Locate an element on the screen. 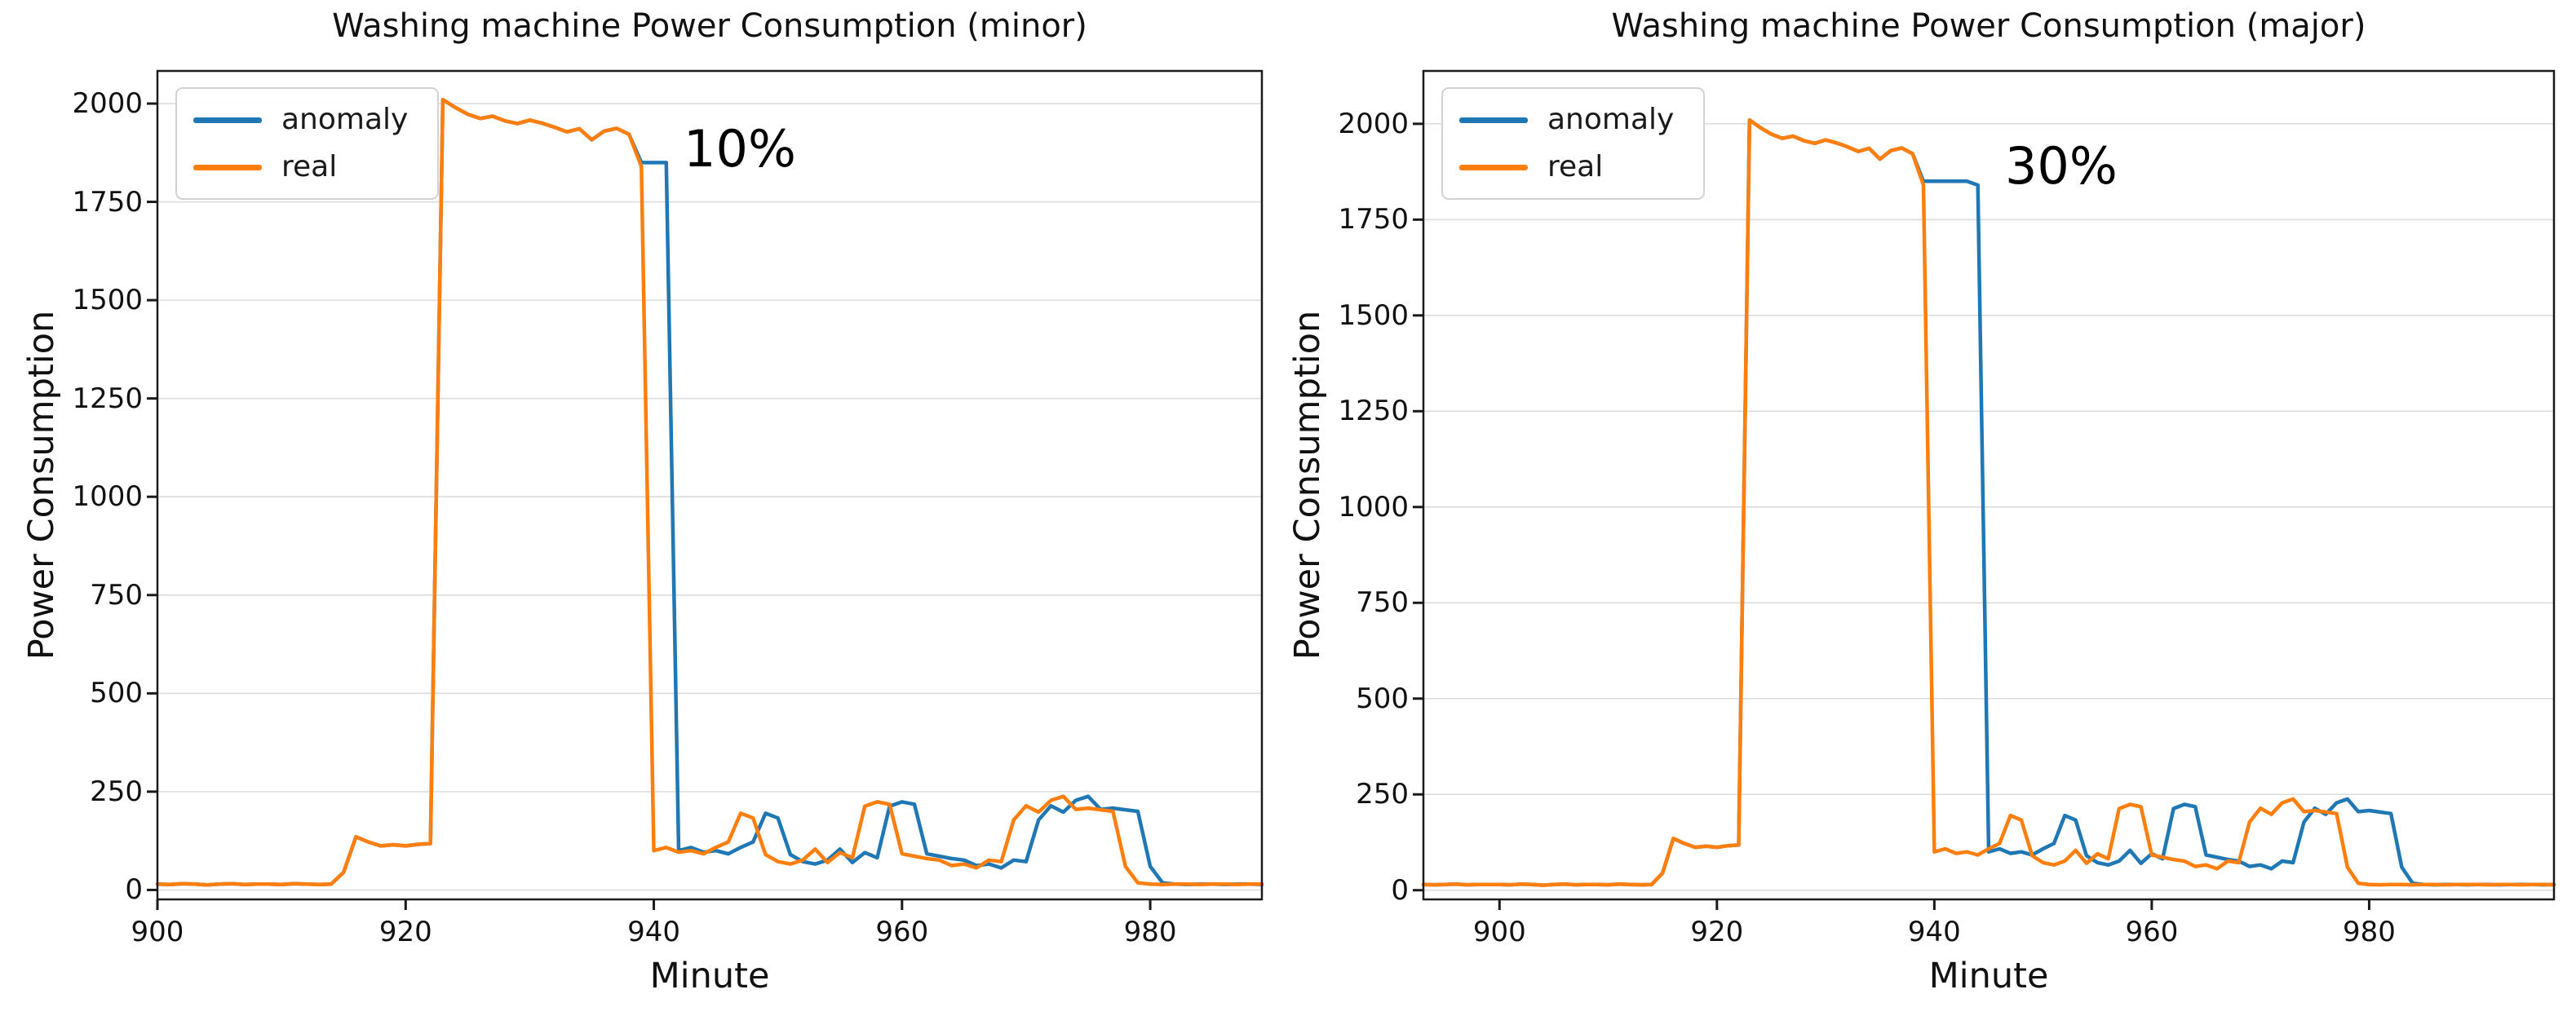  annotation-text: 10% is located at coordinates (740, 148).